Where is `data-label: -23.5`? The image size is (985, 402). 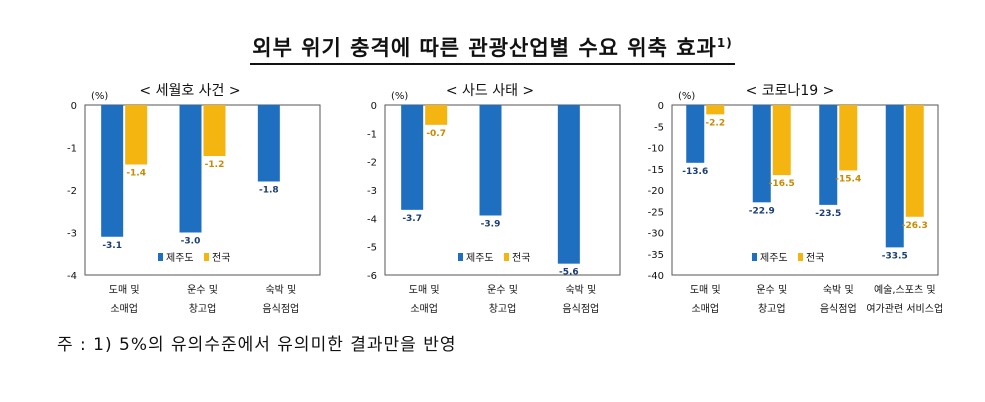 data-label: -23.5 is located at coordinates (828, 214).